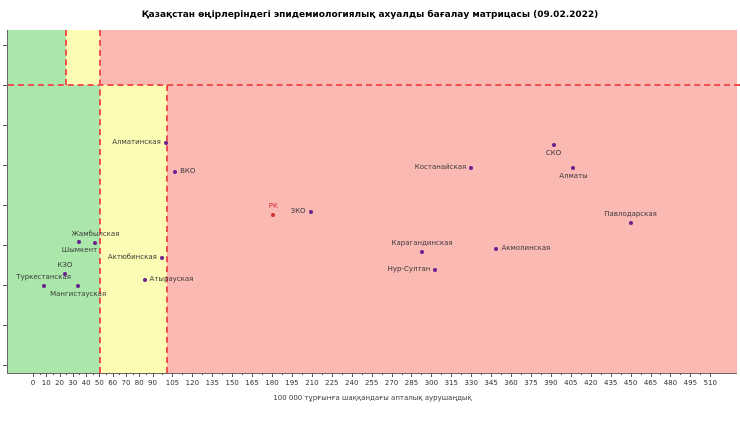  I want to click on x-tick-label: 255, so click(371, 383).